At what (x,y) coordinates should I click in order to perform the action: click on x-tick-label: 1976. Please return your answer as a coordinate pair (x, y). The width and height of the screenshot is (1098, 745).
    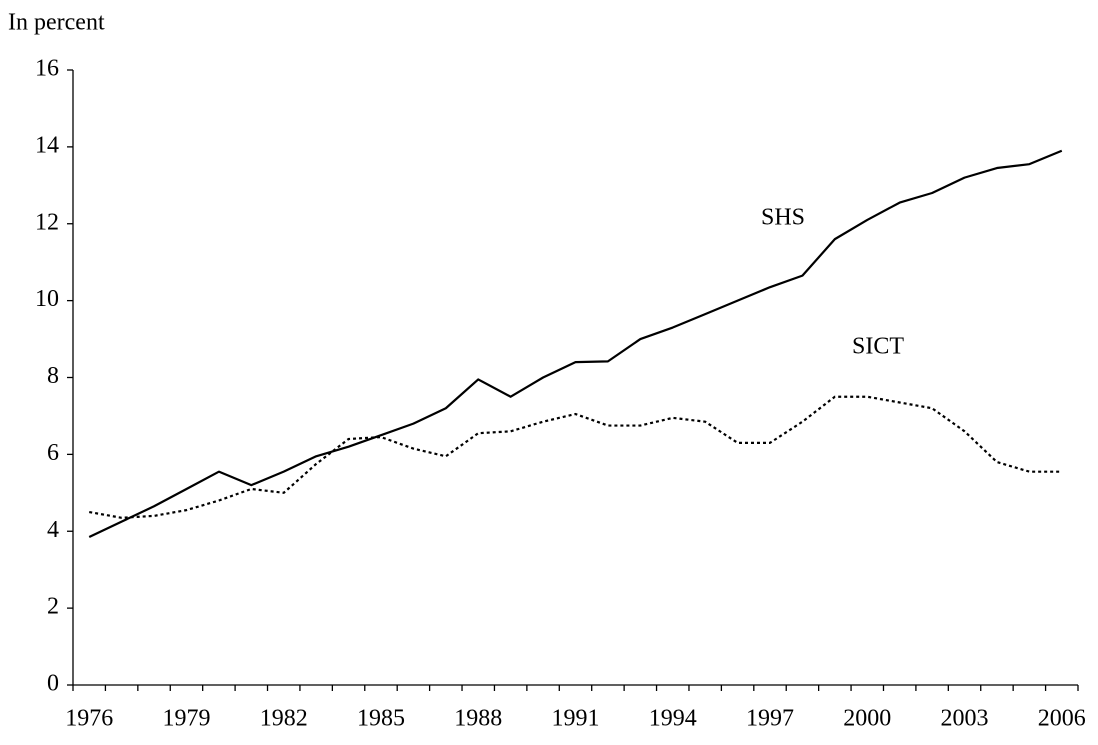
    Looking at the image, I should click on (89, 719).